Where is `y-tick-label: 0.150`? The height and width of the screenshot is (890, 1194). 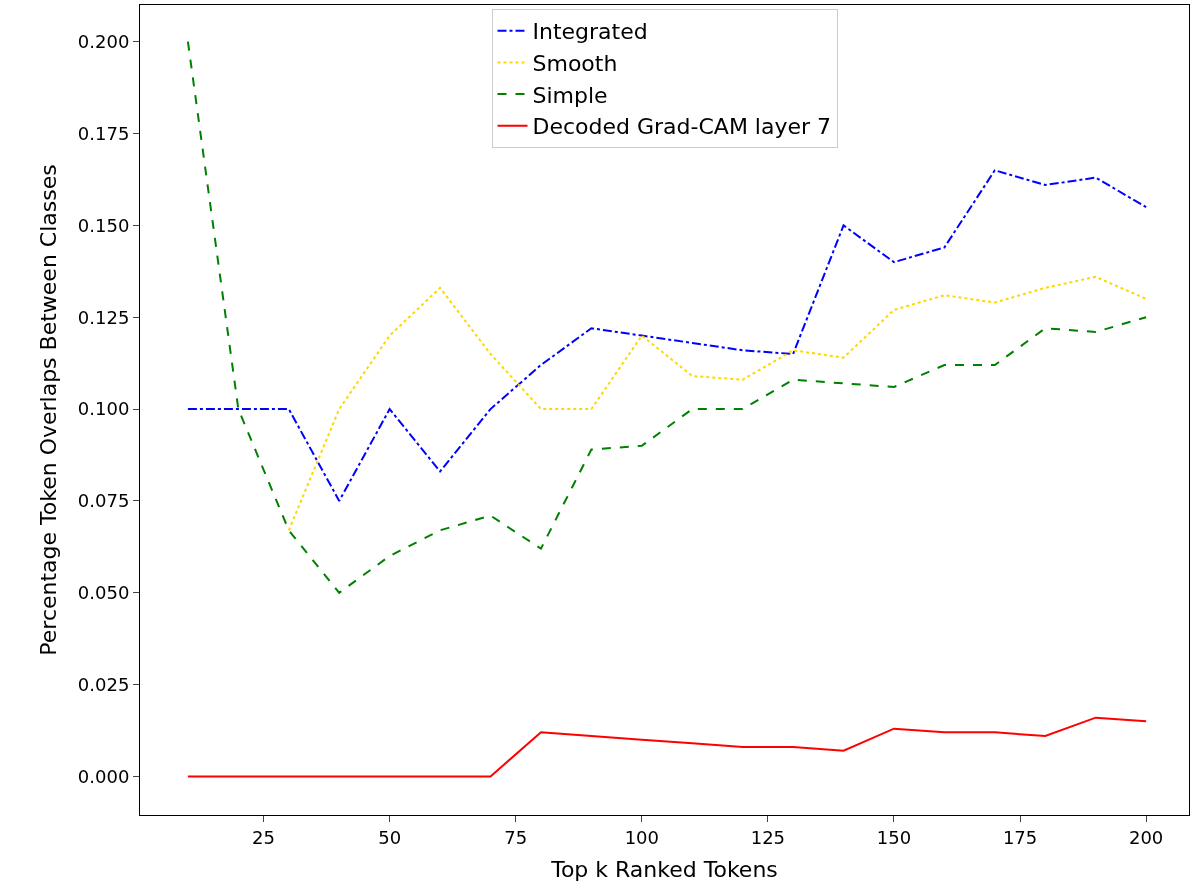 y-tick-label: 0.150 is located at coordinates (103, 225).